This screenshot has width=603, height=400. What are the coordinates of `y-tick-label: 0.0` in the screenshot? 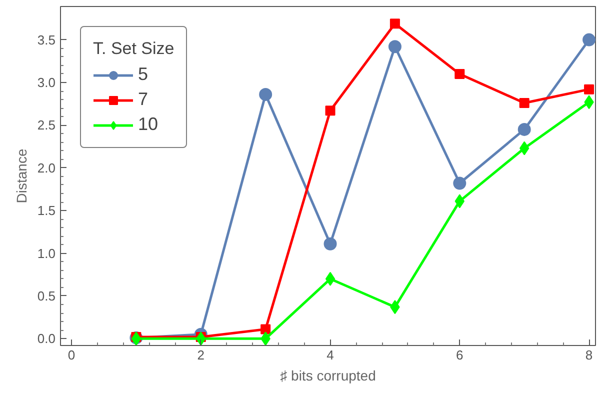 It's located at (46, 338).